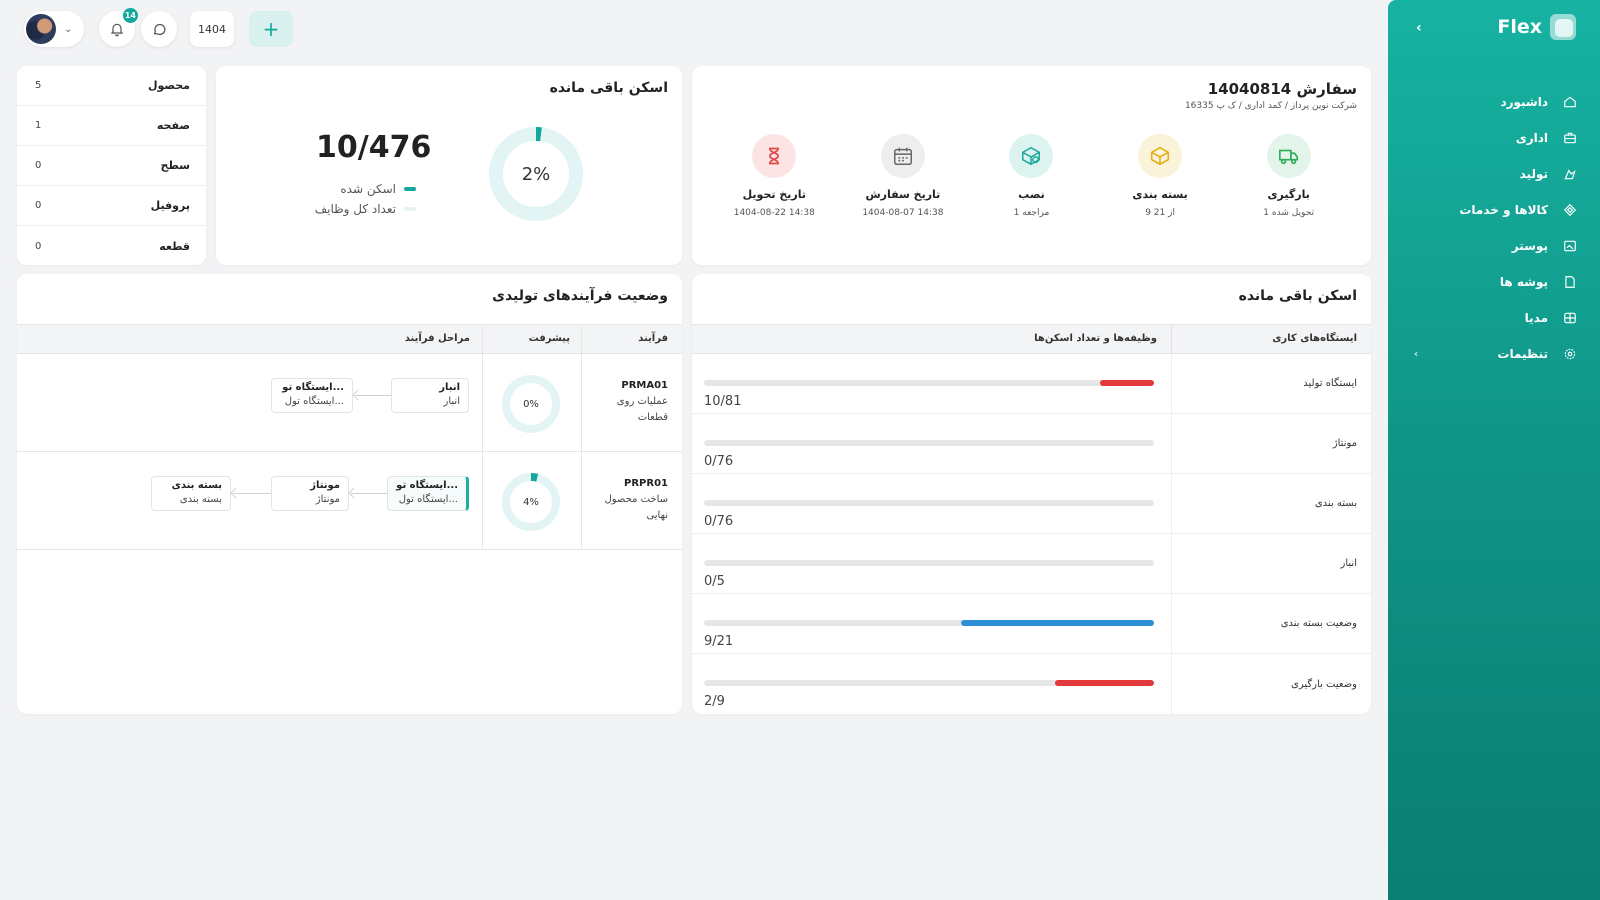 The height and width of the screenshot is (900, 1600). I want to click on col-process: فرآیند, so click(653, 338).